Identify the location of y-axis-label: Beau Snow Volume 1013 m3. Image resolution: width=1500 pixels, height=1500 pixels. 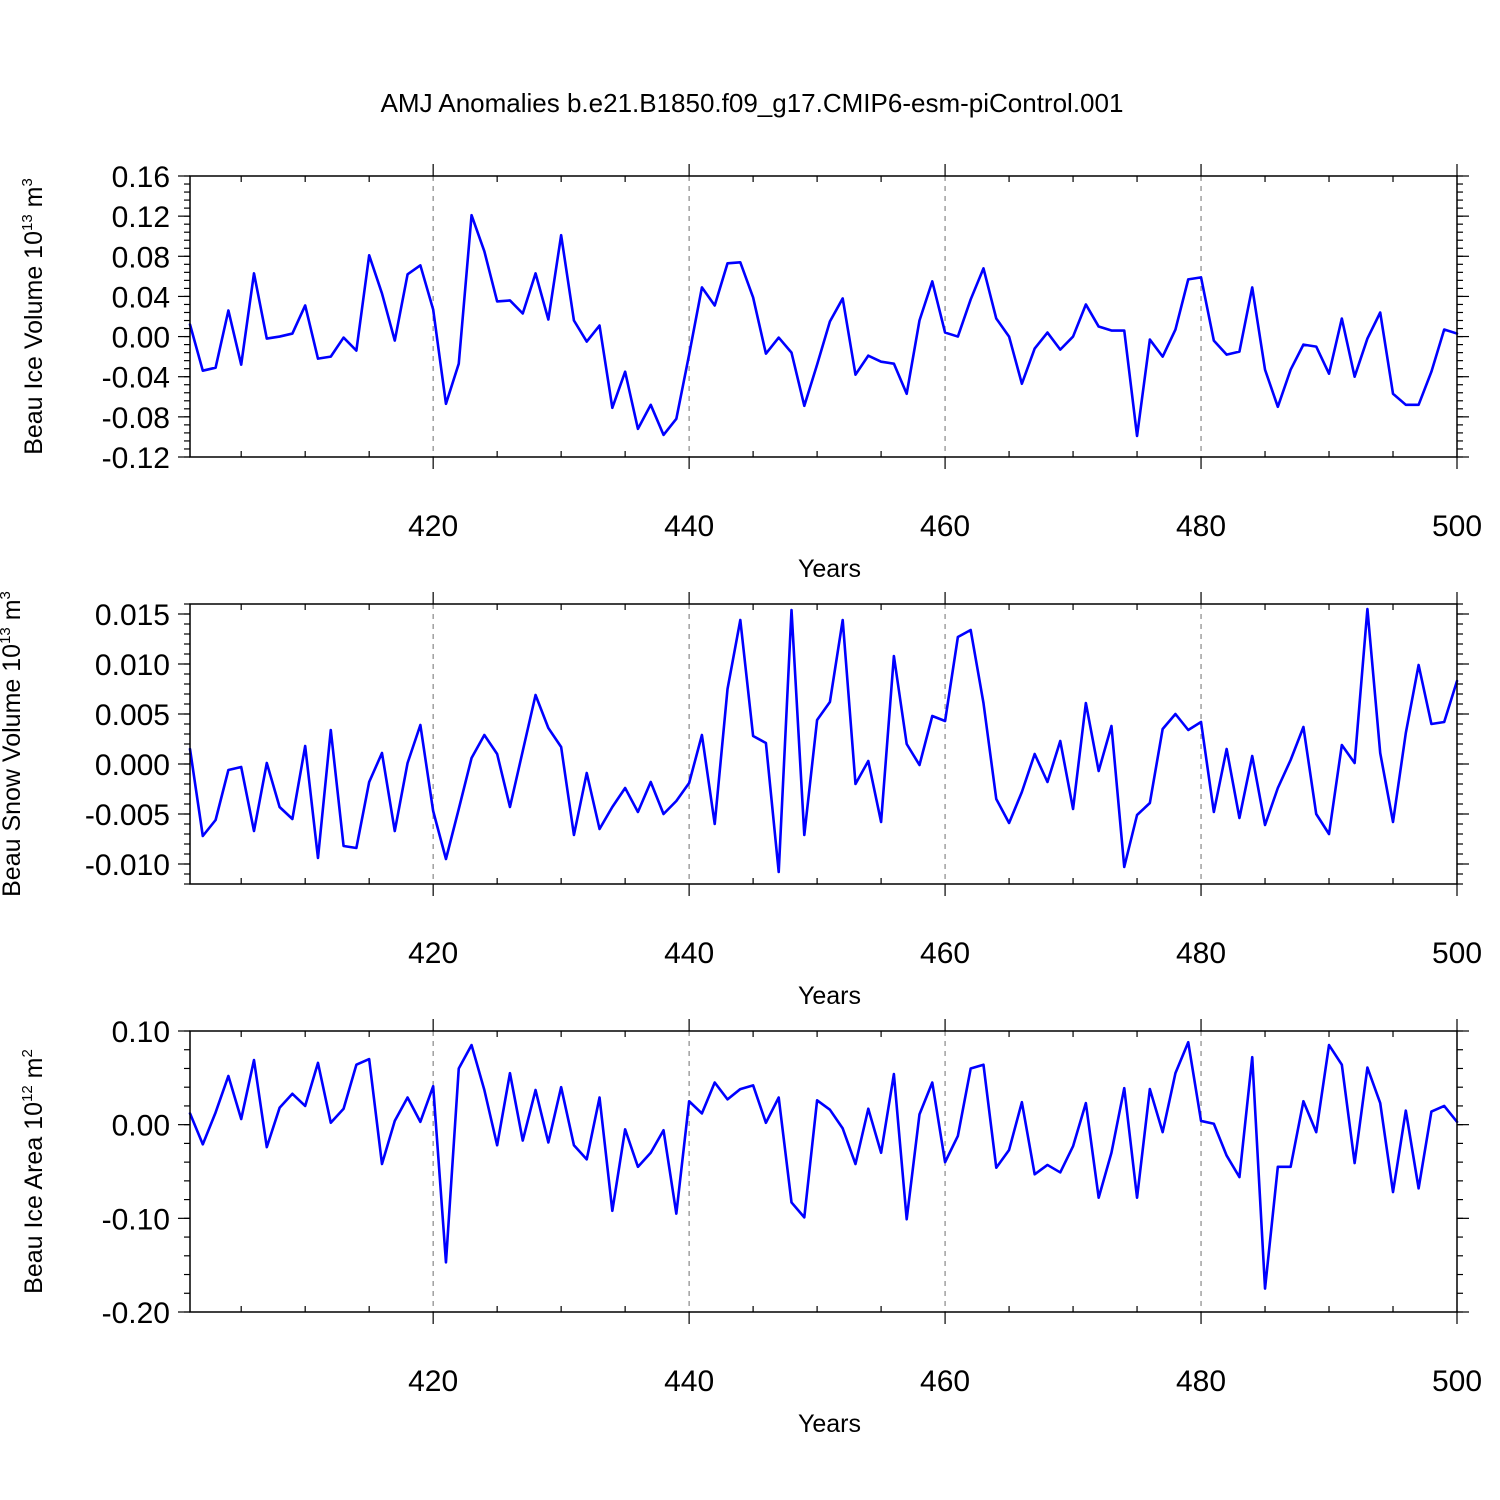
(13, 744).